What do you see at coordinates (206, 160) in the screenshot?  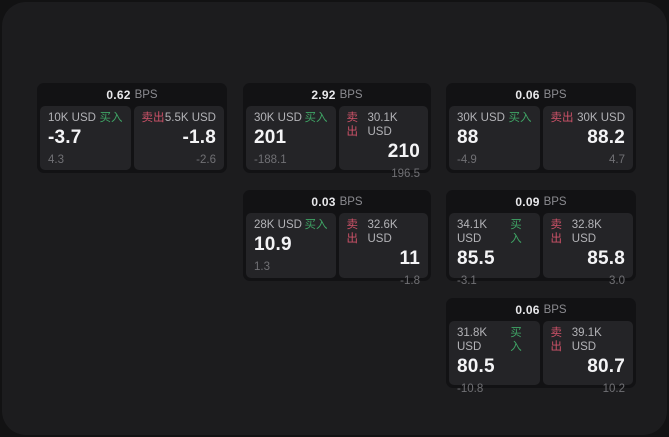 I see `sell-delta: -2.6` at bounding box center [206, 160].